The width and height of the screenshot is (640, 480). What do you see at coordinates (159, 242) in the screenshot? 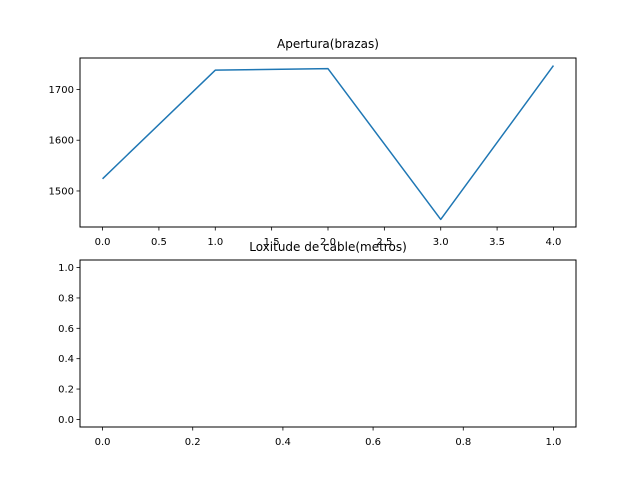
I see `x-tick-label: 0.5` at bounding box center [159, 242].